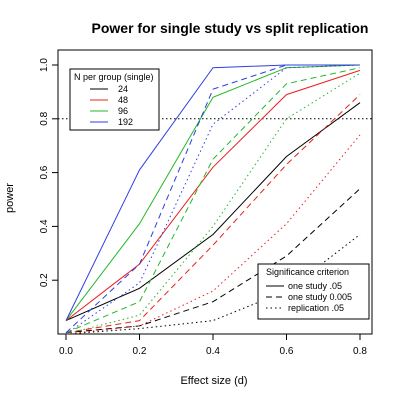 The image size is (400, 400). Describe the element at coordinates (44, 280) in the screenshot. I see `y-tick-label: 0.2` at that location.